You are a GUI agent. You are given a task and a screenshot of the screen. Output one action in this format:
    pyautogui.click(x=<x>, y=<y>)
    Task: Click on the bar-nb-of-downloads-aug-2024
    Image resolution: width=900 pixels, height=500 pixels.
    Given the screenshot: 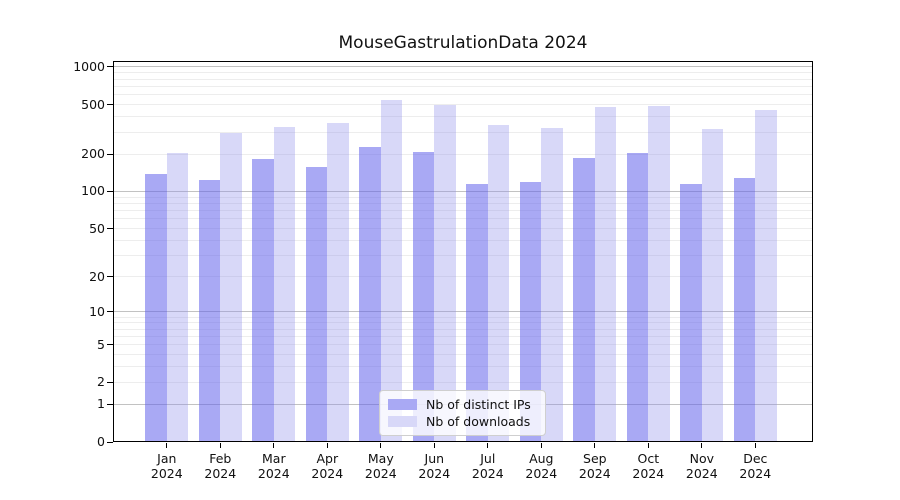 What is the action you would take?
    pyautogui.click(x=552, y=285)
    